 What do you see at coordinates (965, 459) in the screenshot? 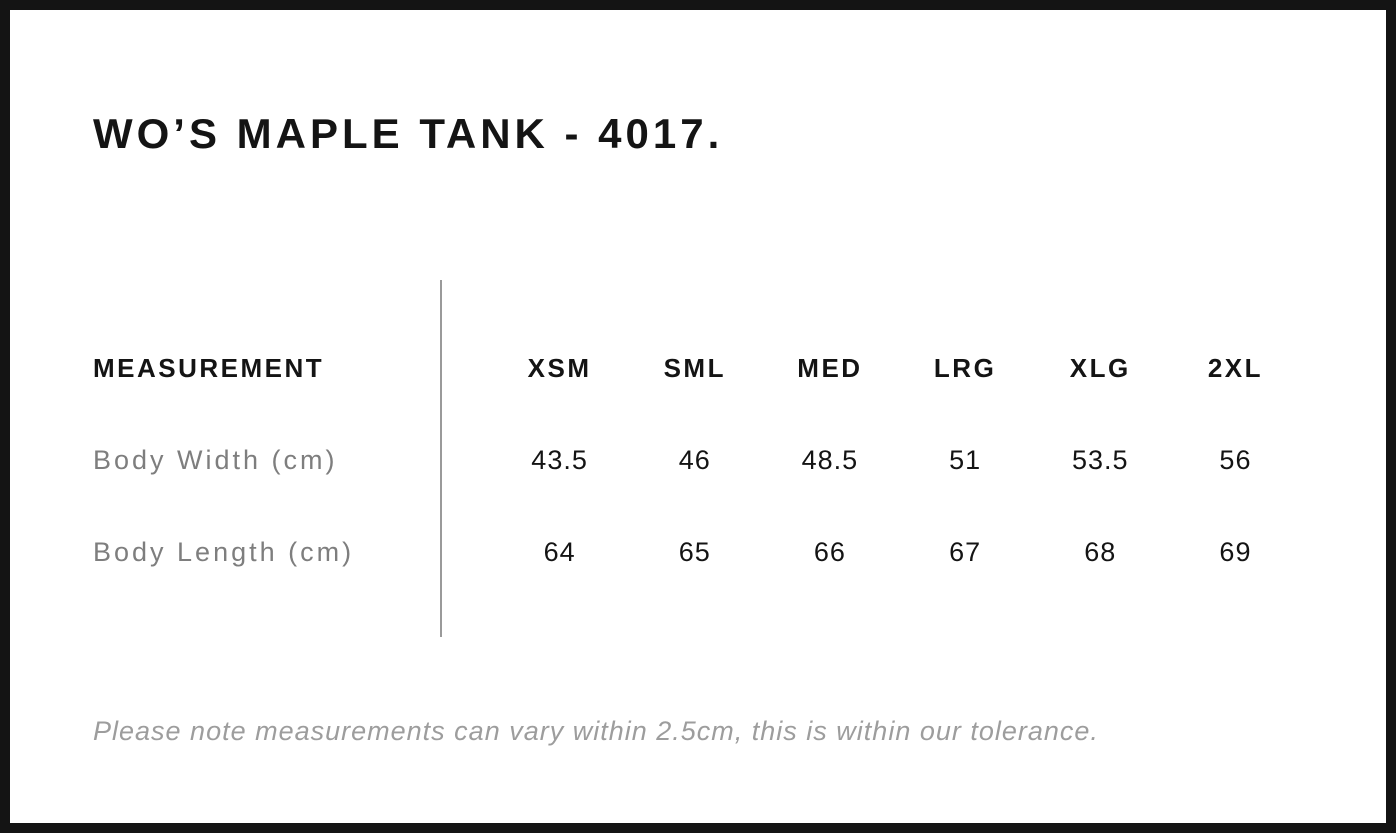
I see `body-width-lrg: 51` at bounding box center [965, 459].